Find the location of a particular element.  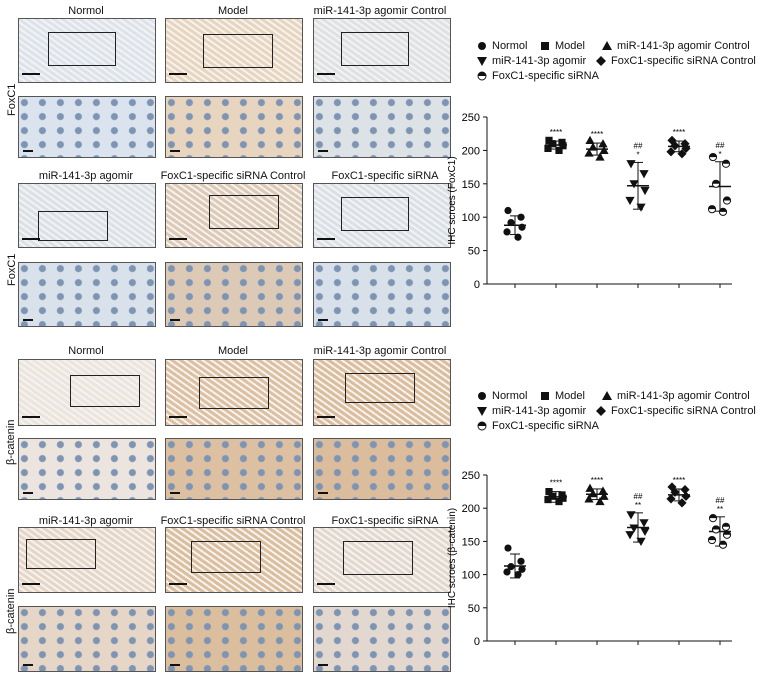

legend-label: Model is located at coordinates (570, 396).